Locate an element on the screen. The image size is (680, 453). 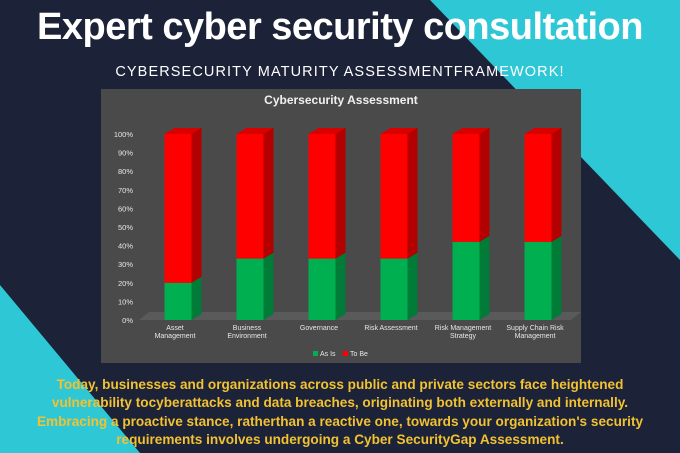
y-tick-label: 60% is located at coordinates (125, 208).